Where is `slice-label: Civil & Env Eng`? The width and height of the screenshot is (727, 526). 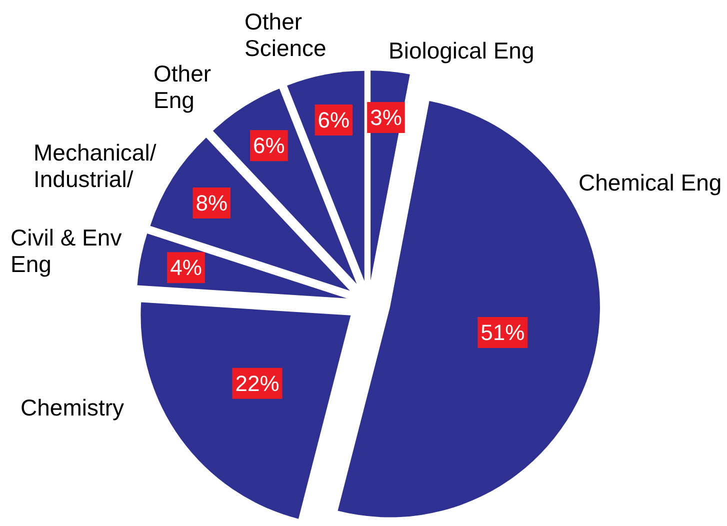 slice-label: Civil & Env Eng is located at coordinates (66, 250).